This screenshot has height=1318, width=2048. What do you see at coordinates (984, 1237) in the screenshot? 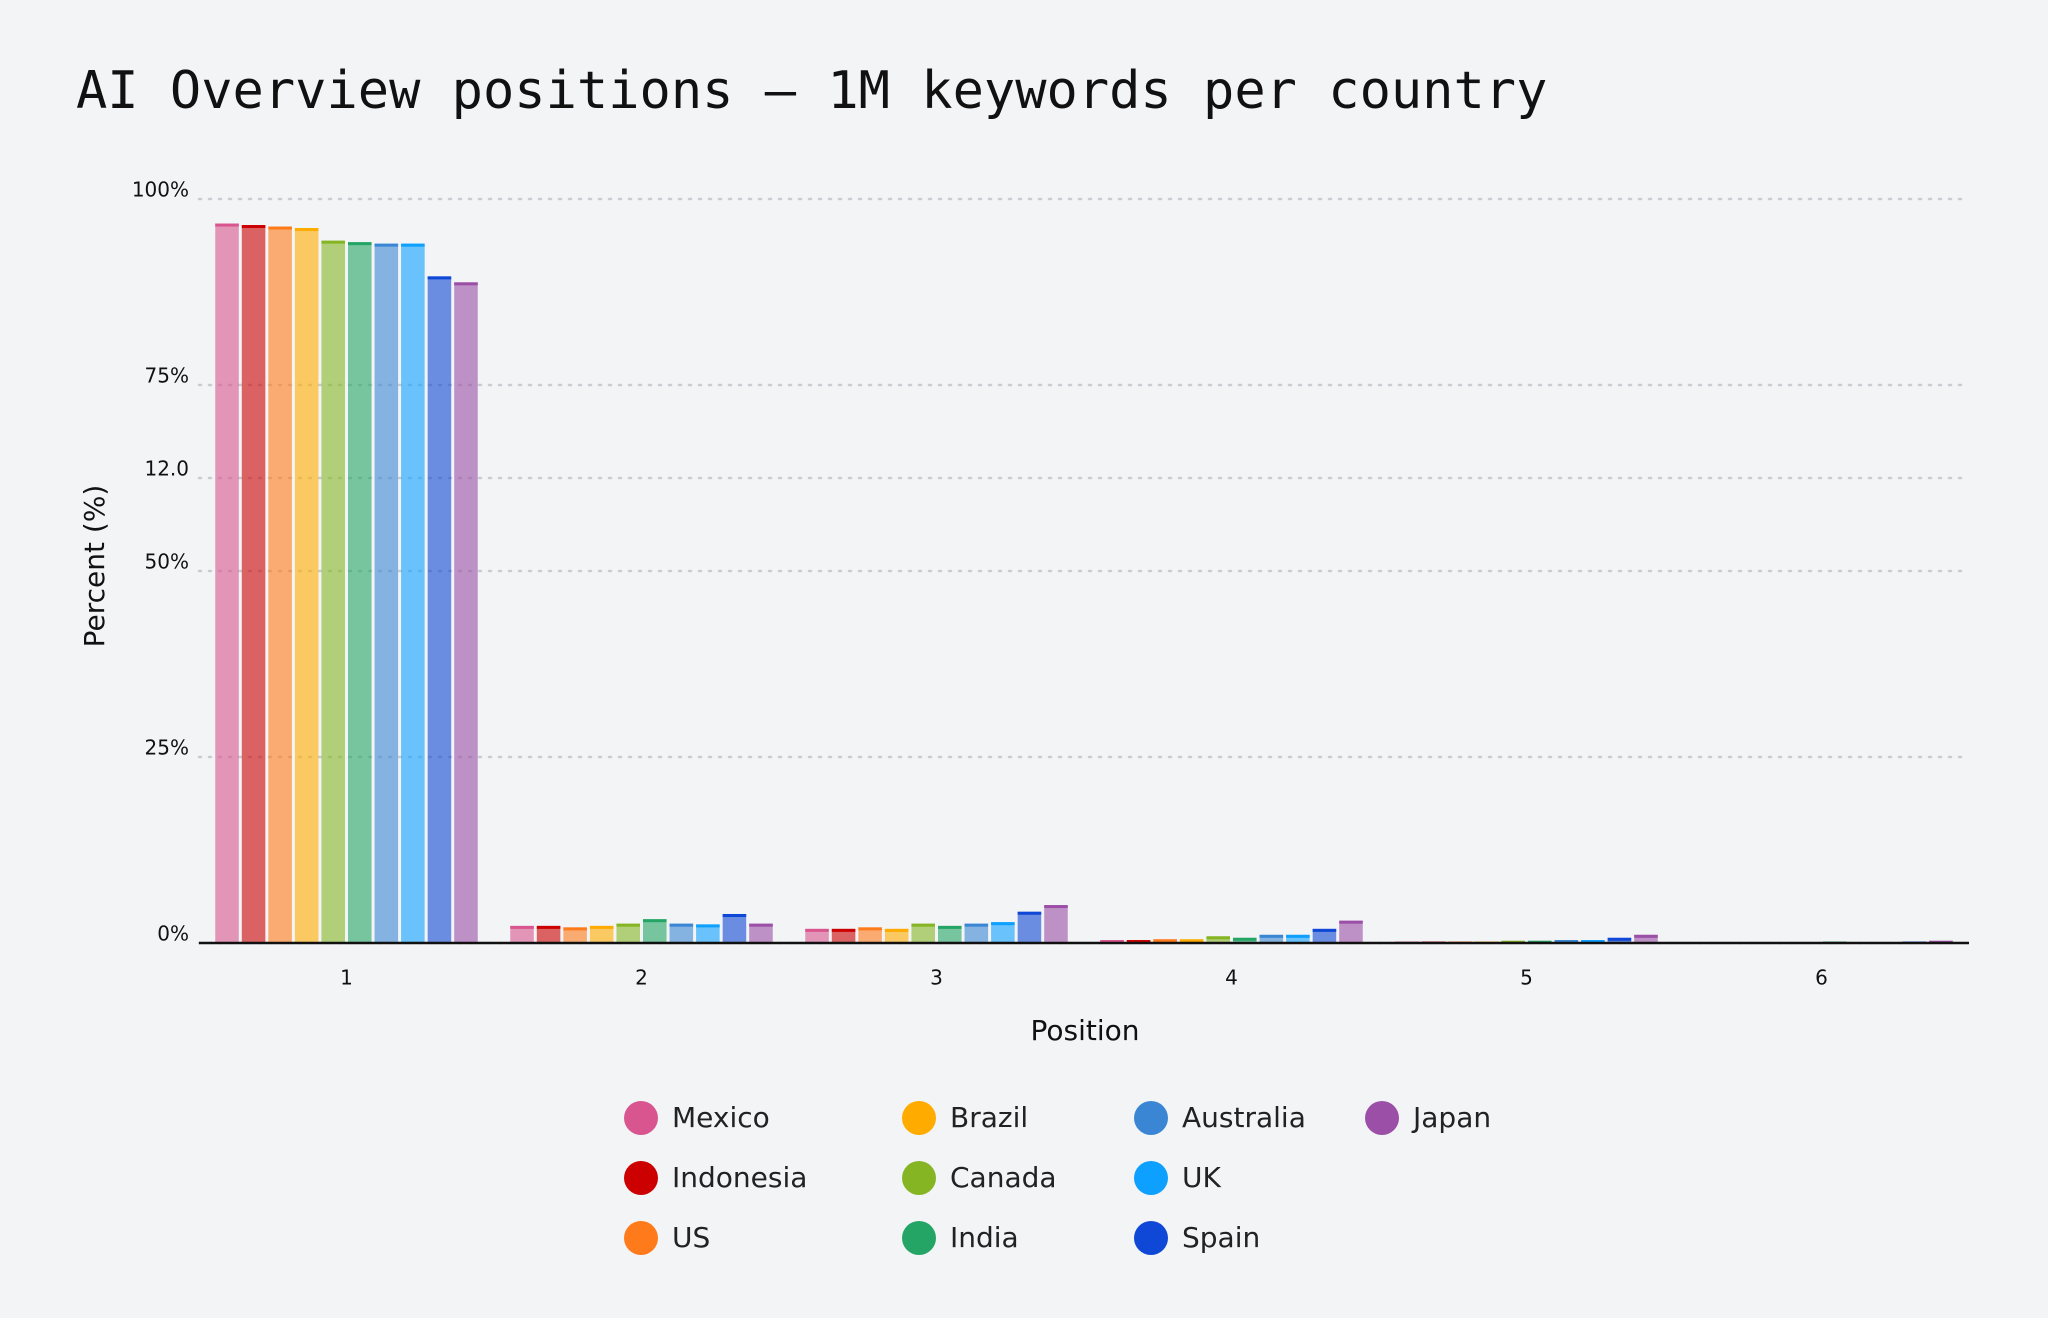
I see `legend-label: India` at bounding box center [984, 1237].